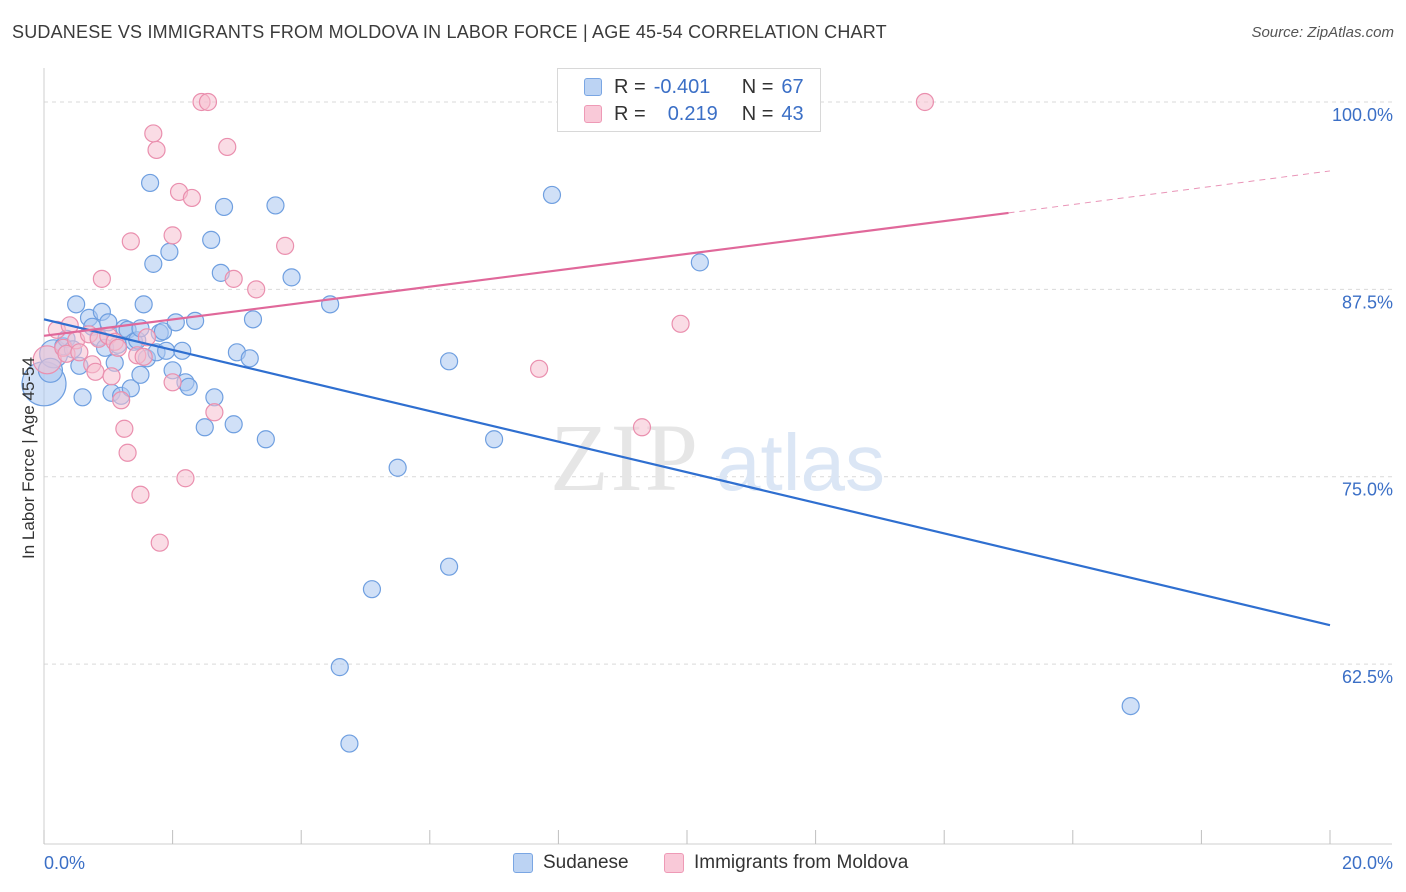  Describe the element at coordinates (1367, 677) in the screenshot. I see `y-tick-label-3: 62.5%` at that location.